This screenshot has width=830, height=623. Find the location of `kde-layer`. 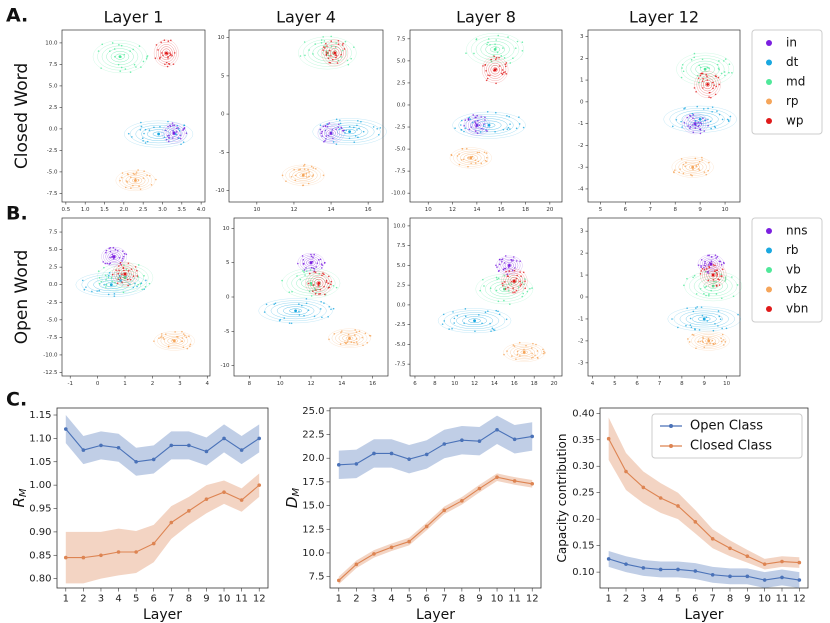

kde-layer is located at coordinates (334, 111).